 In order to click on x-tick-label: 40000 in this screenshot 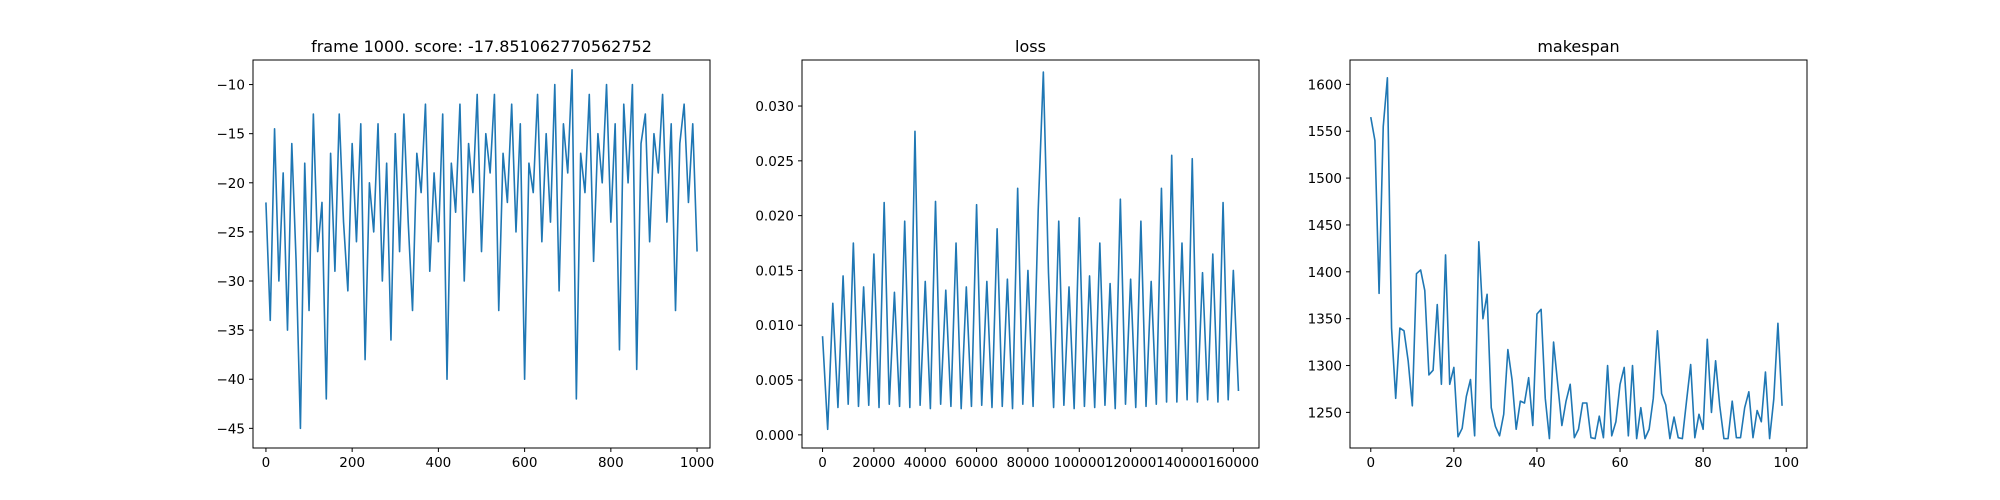, I will do `click(925, 463)`.